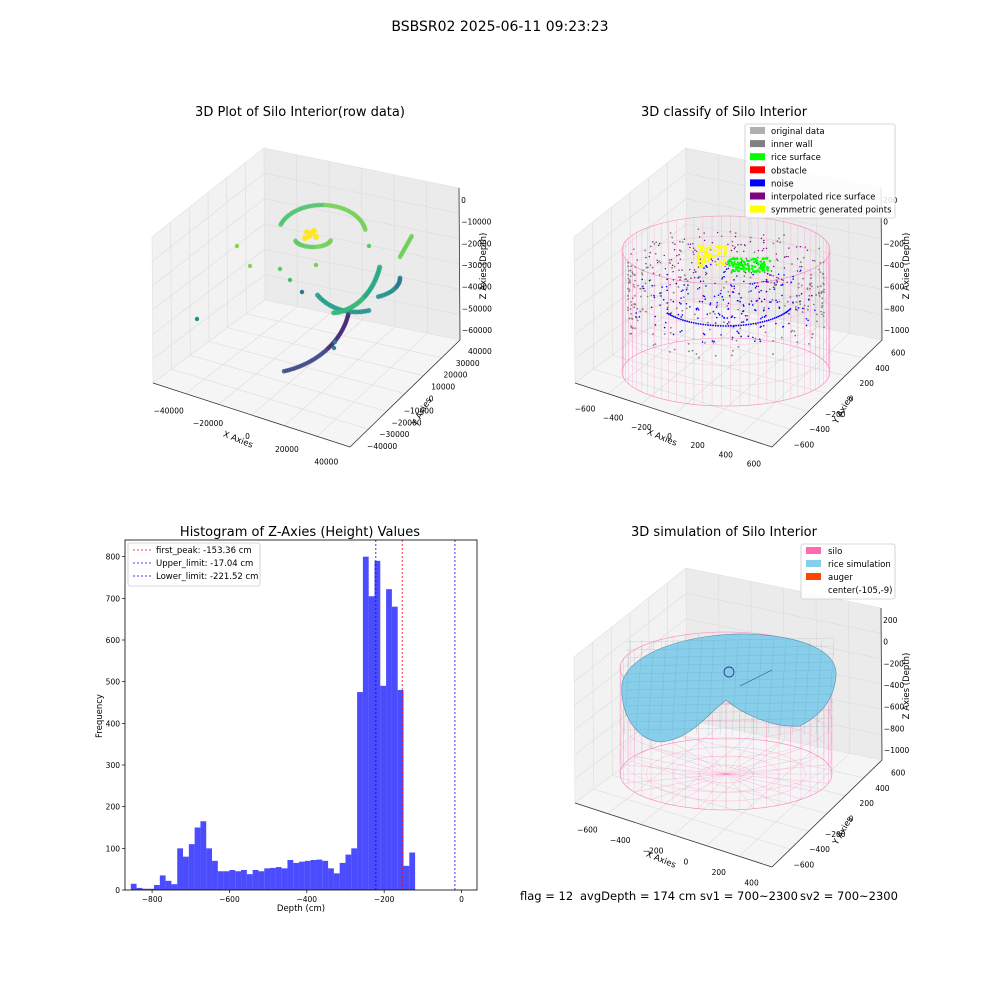  Describe the element at coordinates (301, 715) in the screenshot. I see `histogram-frame` at that location.